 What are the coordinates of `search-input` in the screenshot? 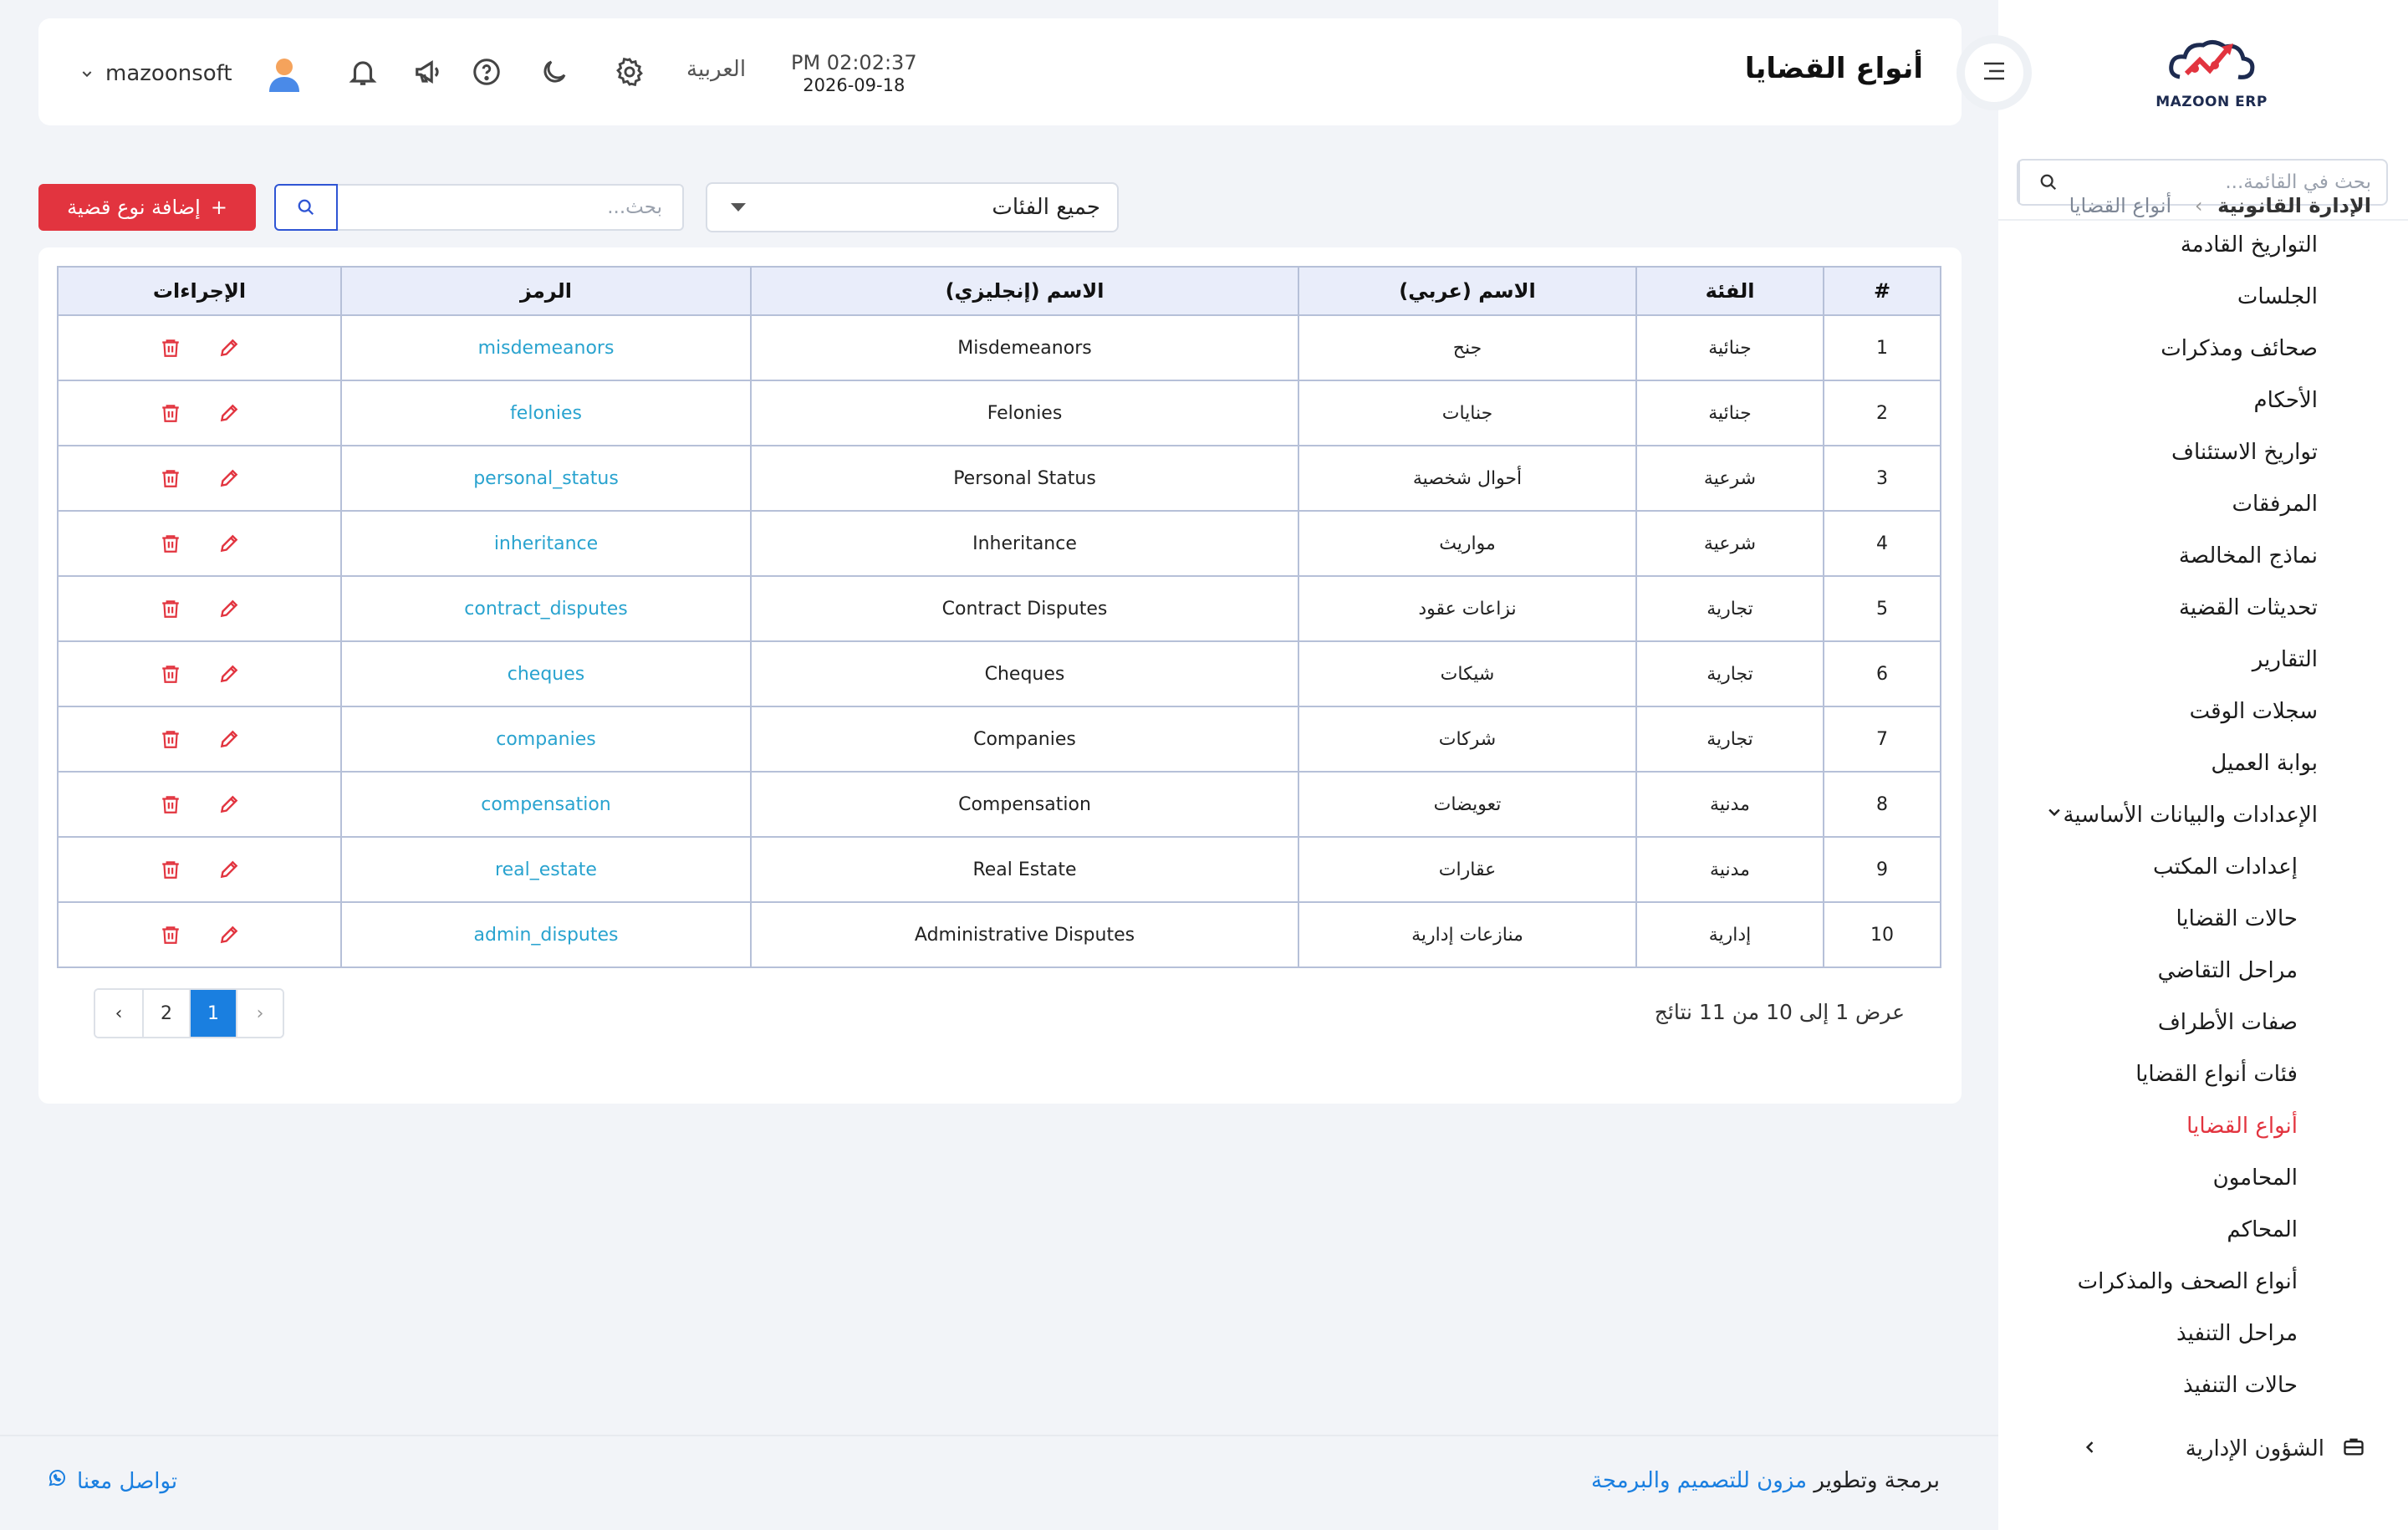 It's located at (511, 207).